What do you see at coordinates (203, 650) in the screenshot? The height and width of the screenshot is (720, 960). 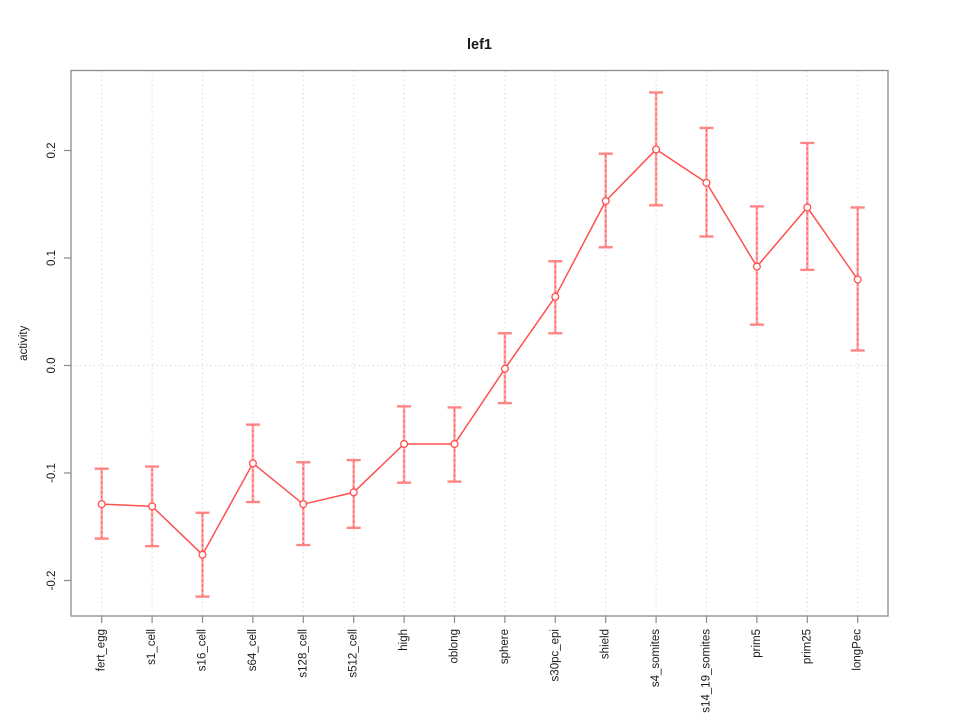 I see `x-tick-label: s16_cell` at bounding box center [203, 650].